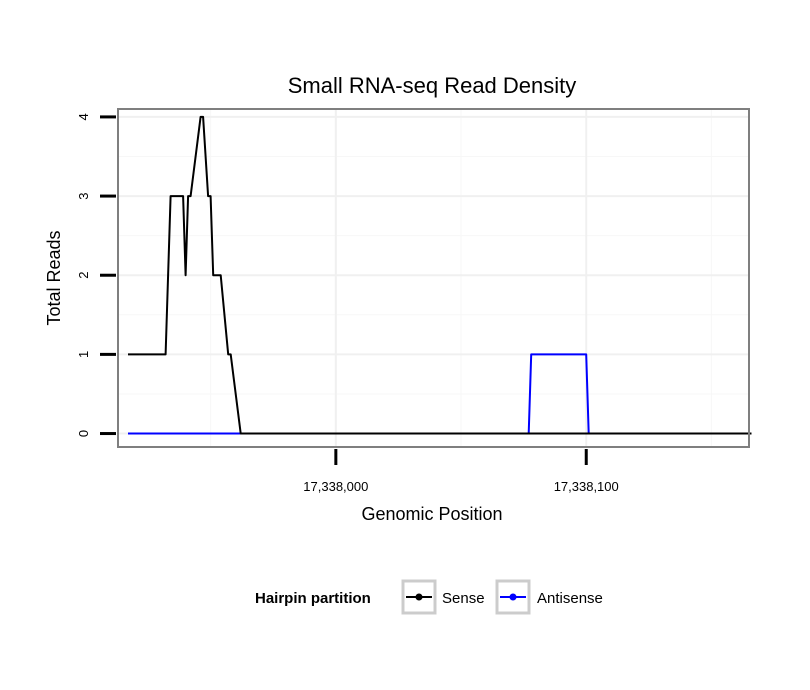 The image size is (810, 690). Describe the element at coordinates (570, 598) in the screenshot. I see `legend-label-antisense: Antisense` at that location.